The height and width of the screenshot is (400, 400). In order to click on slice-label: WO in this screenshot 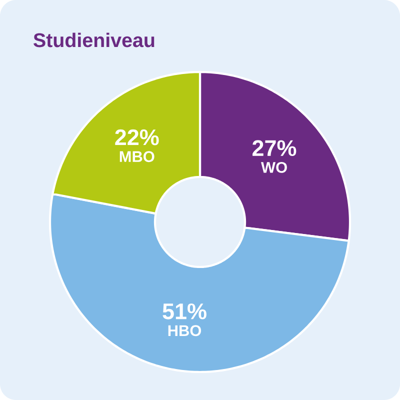, I will do `click(273, 167)`.